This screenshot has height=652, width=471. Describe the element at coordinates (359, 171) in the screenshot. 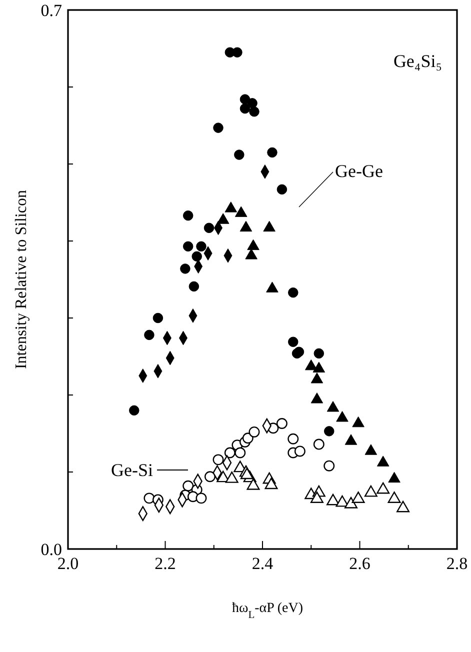

I see `annotation: Ge-Ge` at that location.